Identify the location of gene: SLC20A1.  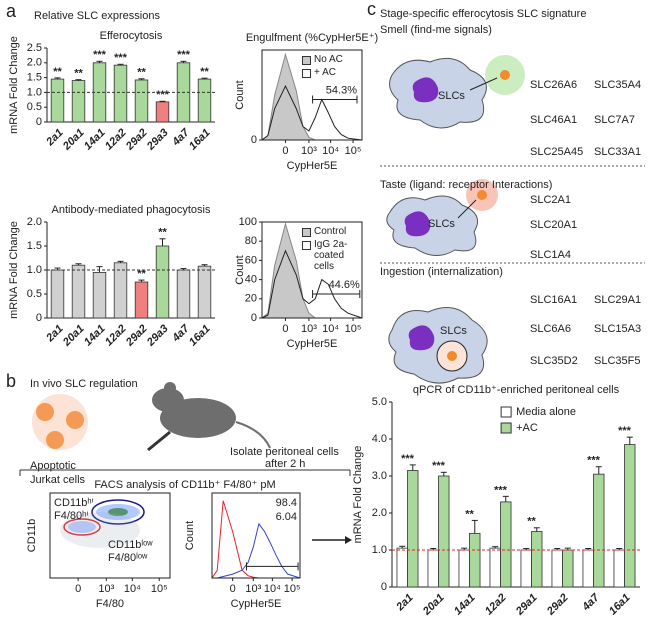
(553, 225).